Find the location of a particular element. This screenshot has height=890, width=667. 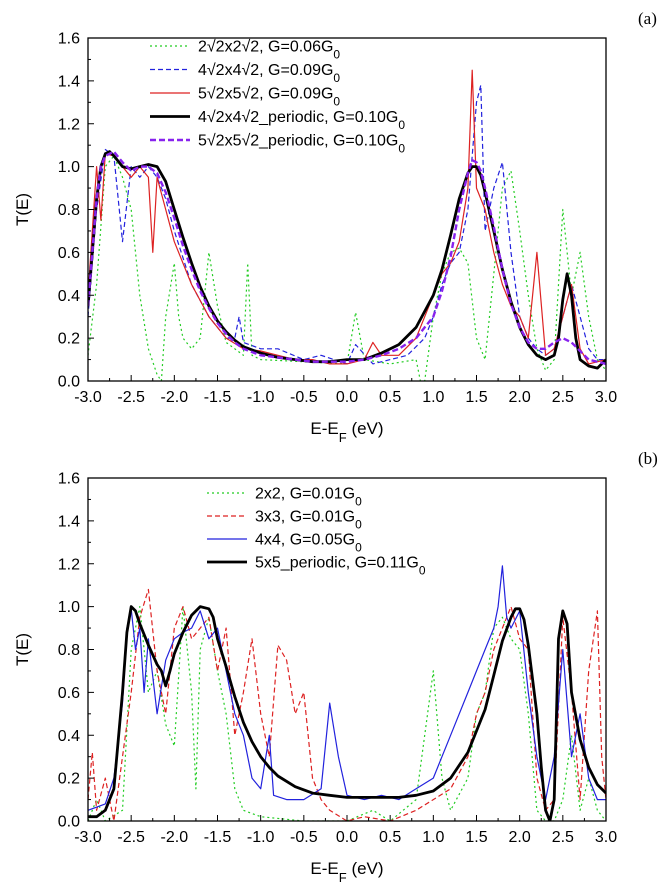

legend-entry-2: 5√2x5√2, G=0.09G0 is located at coordinates (269, 97).